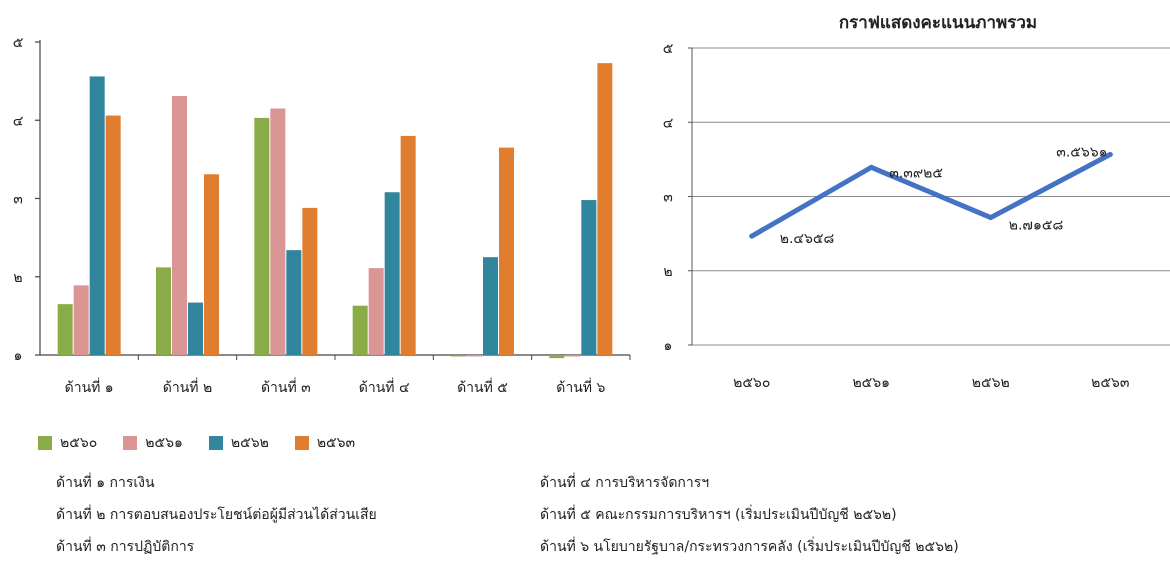 The height and width of the screenshot is (563, 1170). Describe the element at coordinates (196, 443) in the screenshot. I see `bar-legend: ๒๕๖๐ ๒๕๖๑ ๒๕๖๒ ๒๕๖๓` at that location.